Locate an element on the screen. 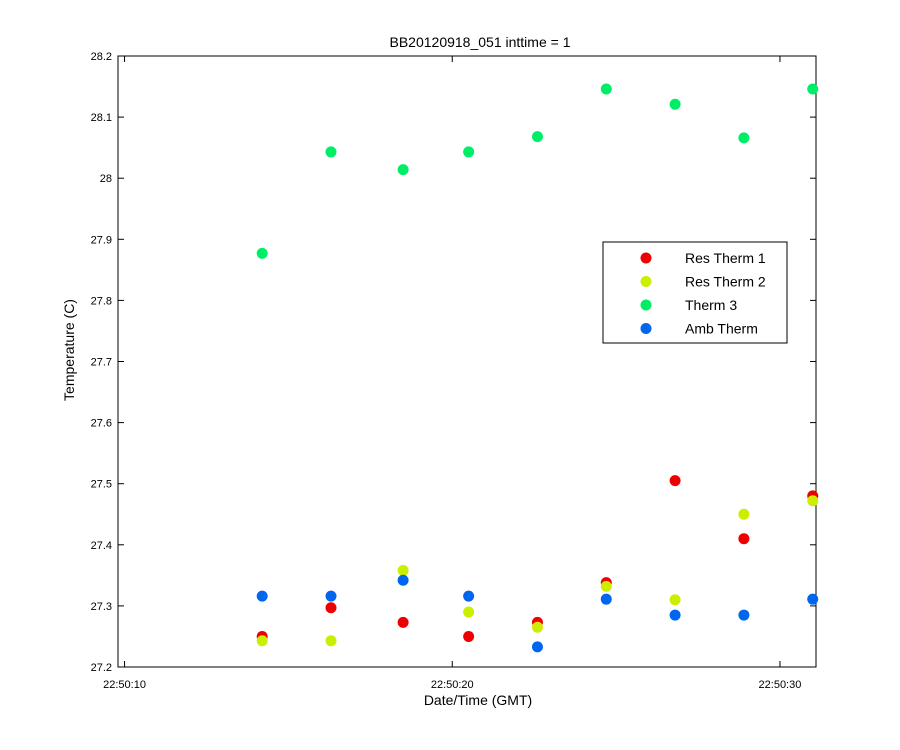 This screenshot has height=750, width=900. legend-label-amb-therm: Amb Therm is located at coordinates (721, 329).